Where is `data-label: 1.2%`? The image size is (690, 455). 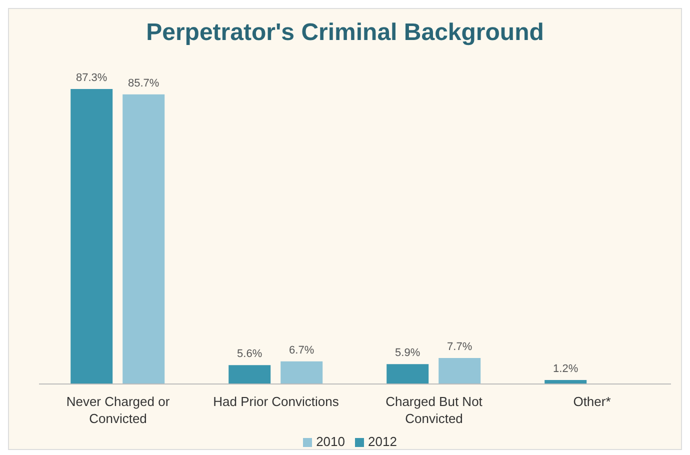 data-label: 1.2% is located at coordinates (565, 368).